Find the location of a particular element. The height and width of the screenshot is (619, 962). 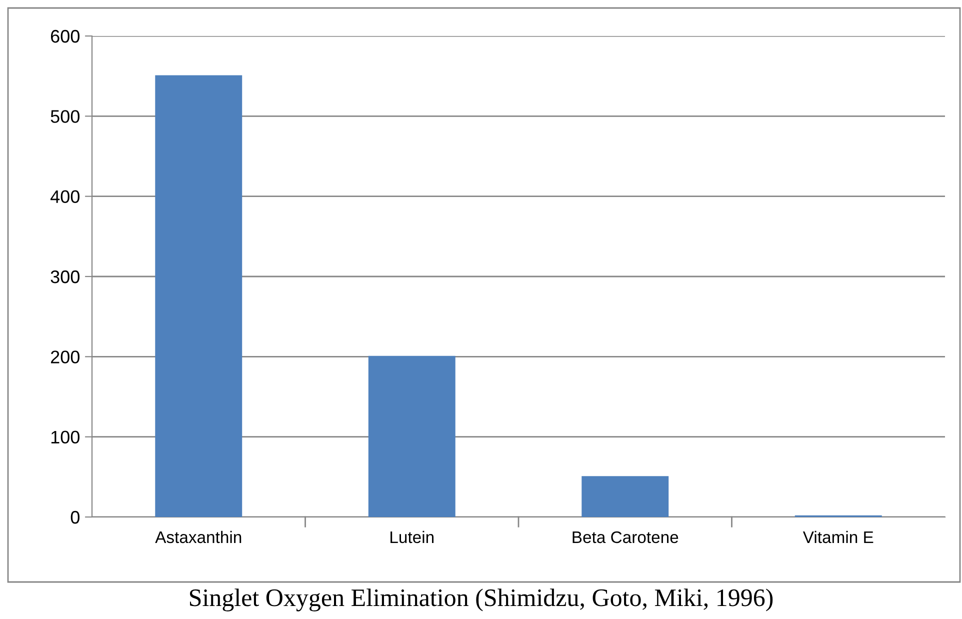

text: Singlet Oxygen Elimination (Shimidzu, Goto, Miki, 1996) is located at coordinates (481, 600).